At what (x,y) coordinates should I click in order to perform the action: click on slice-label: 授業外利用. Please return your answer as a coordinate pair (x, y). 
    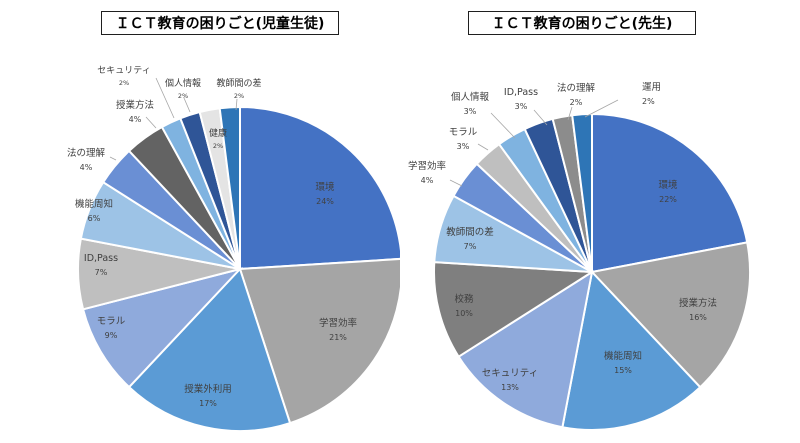
    Looking at the image, I should click on (208, 389).